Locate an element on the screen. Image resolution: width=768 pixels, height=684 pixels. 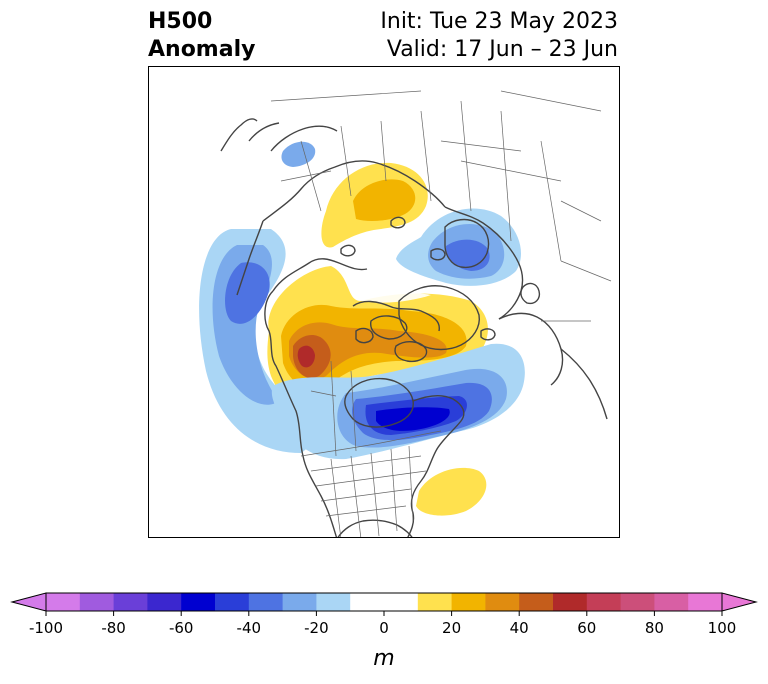
map-title: H500 Anomaly is located at coordinates (201, 36).